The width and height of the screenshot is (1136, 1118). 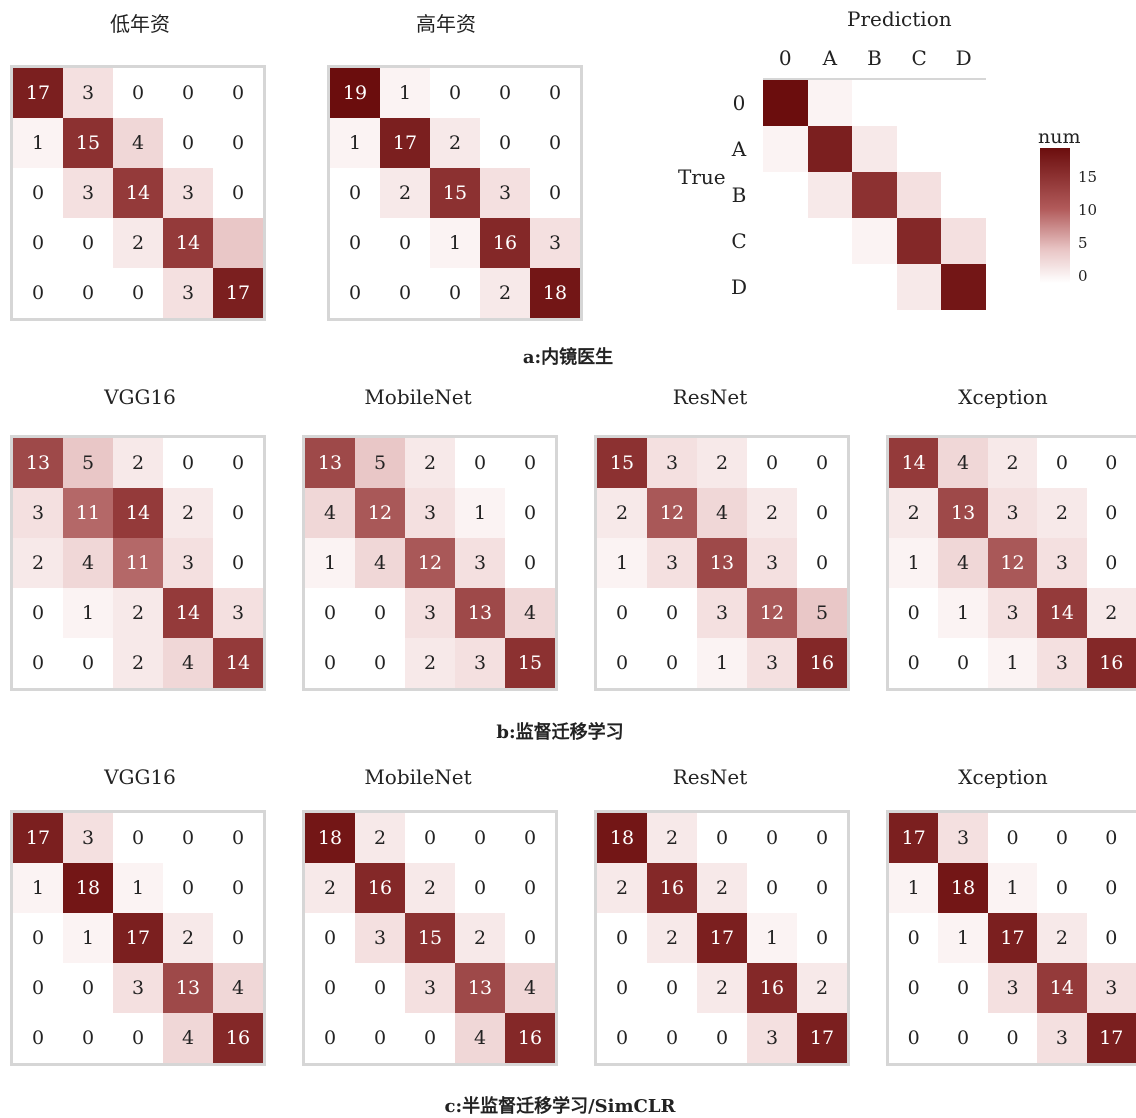 What do you see at coordinates (963, 58) in the screenshot?
I see `reference-x-tick: D` at bounding box center [963, 58].